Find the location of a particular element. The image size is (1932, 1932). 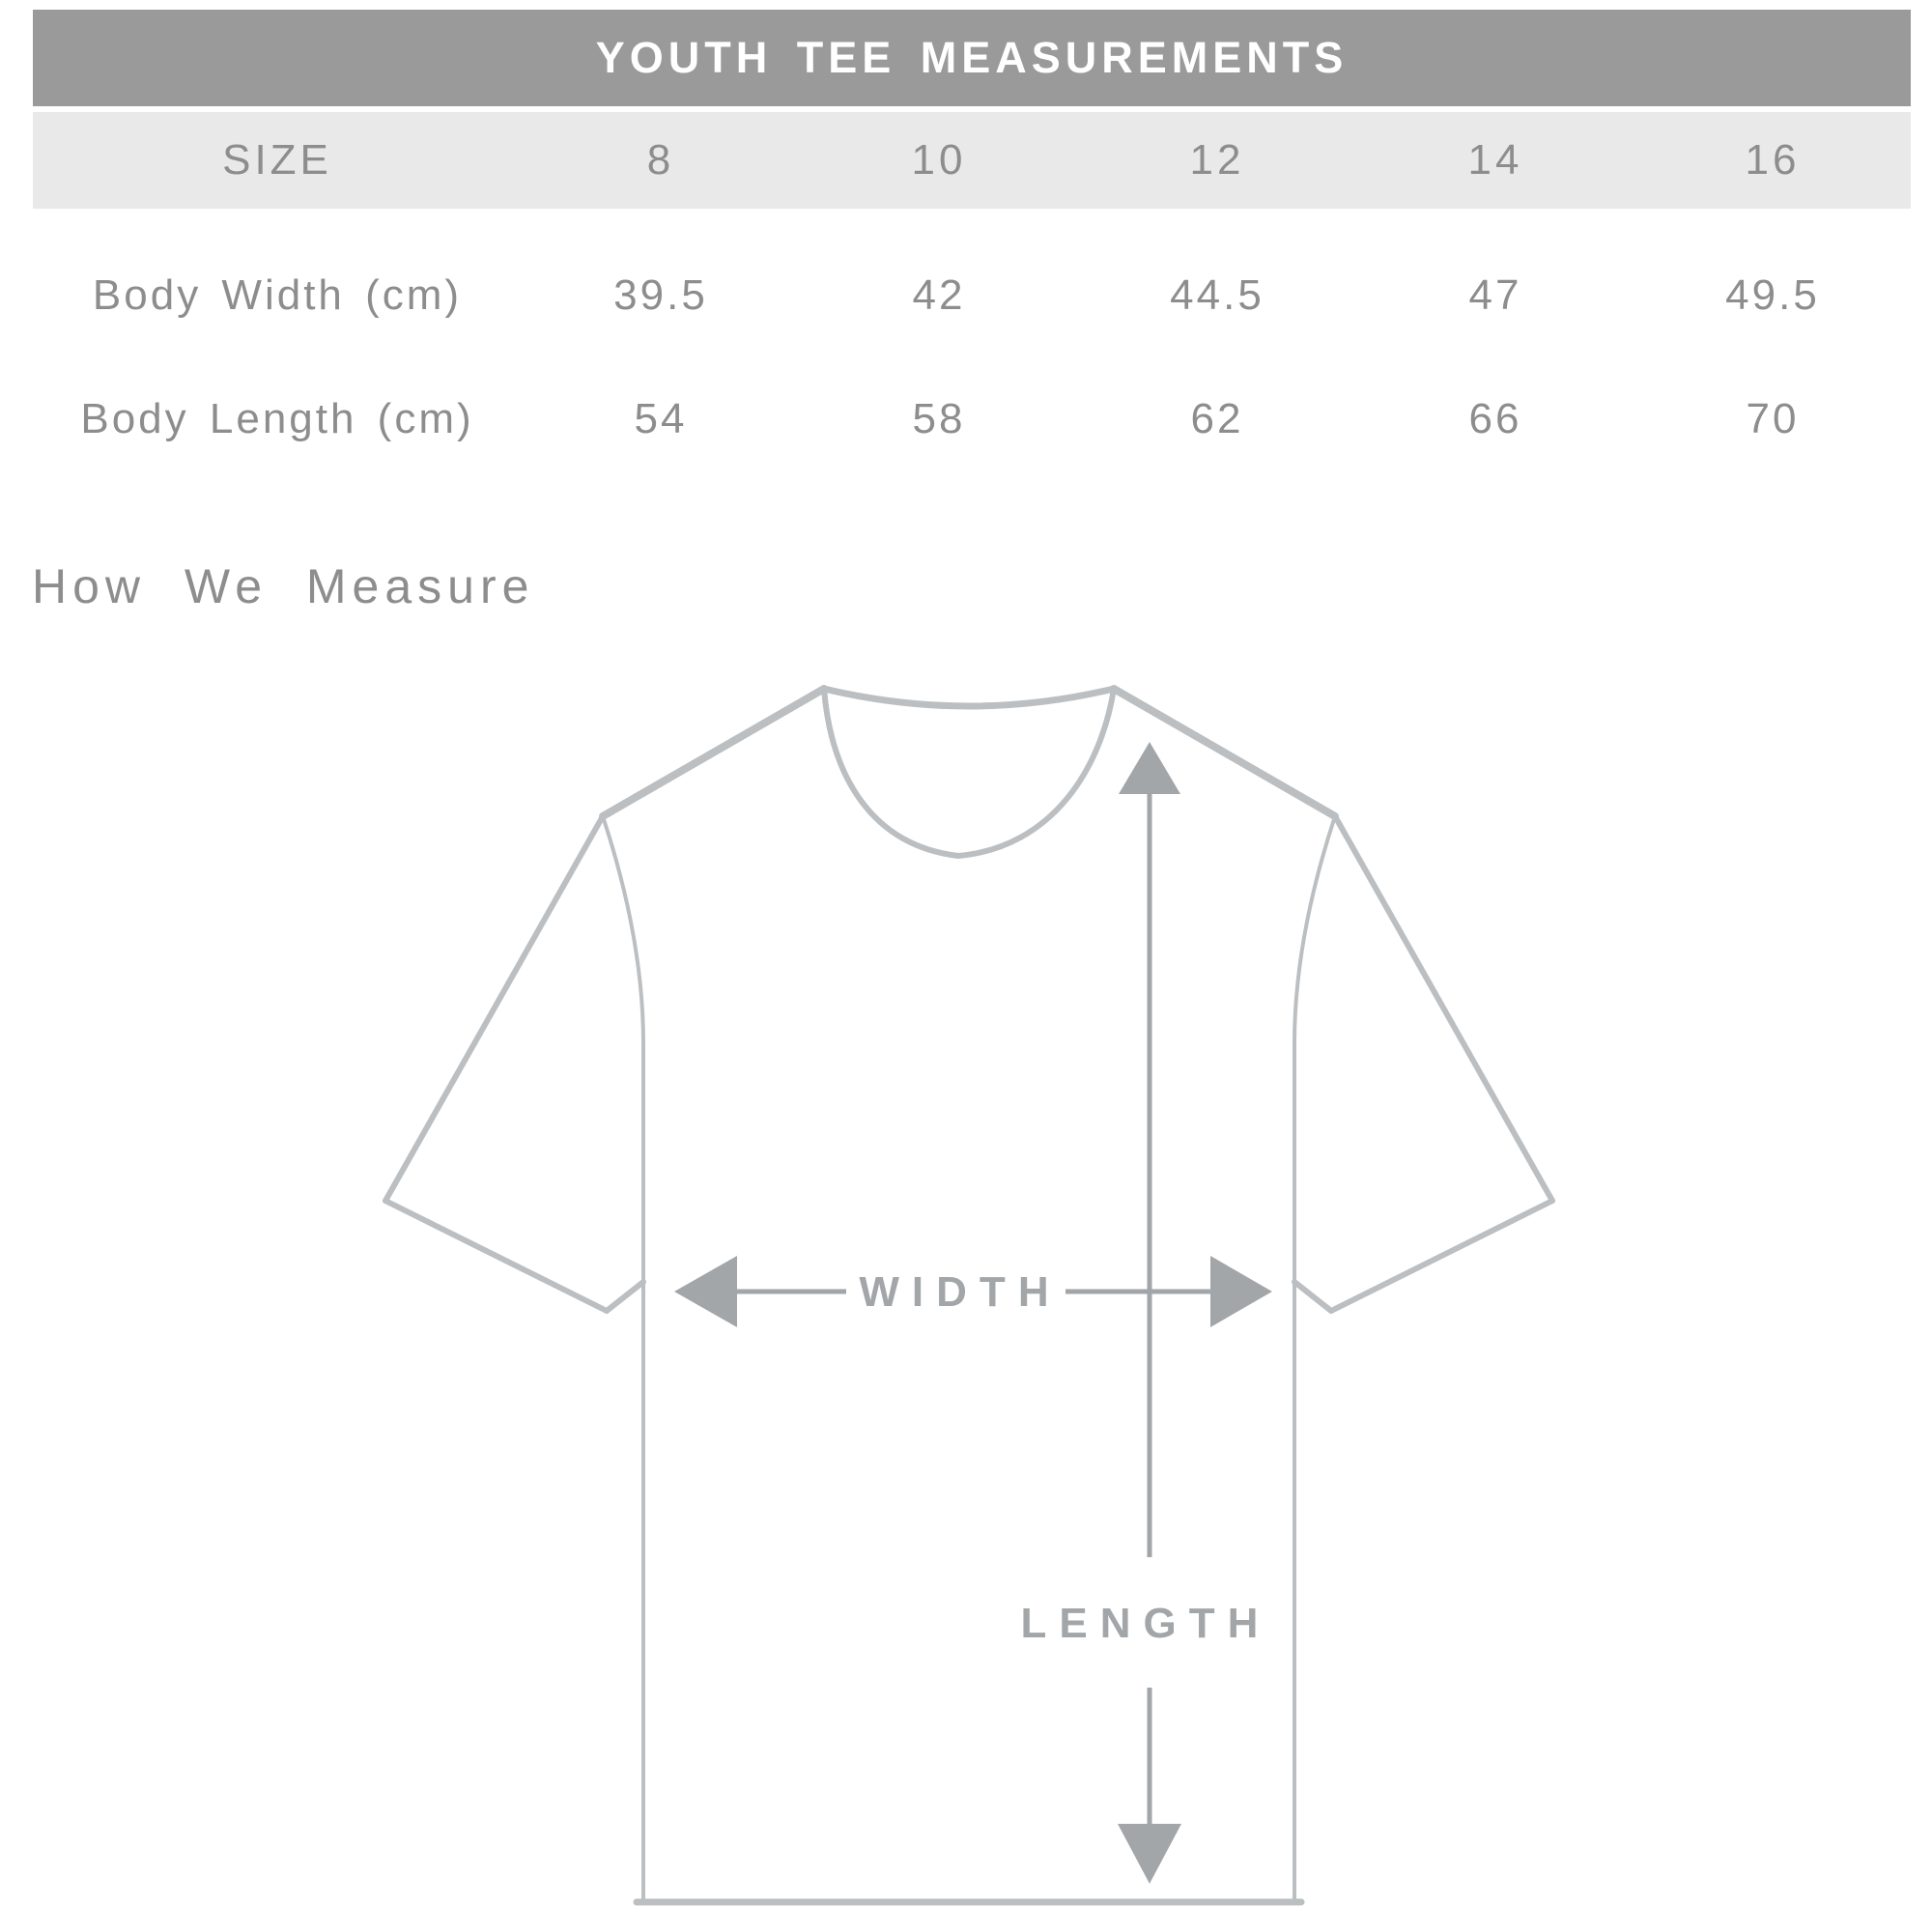

sleeve-left-underarm is located at coordinates (625, 1296).